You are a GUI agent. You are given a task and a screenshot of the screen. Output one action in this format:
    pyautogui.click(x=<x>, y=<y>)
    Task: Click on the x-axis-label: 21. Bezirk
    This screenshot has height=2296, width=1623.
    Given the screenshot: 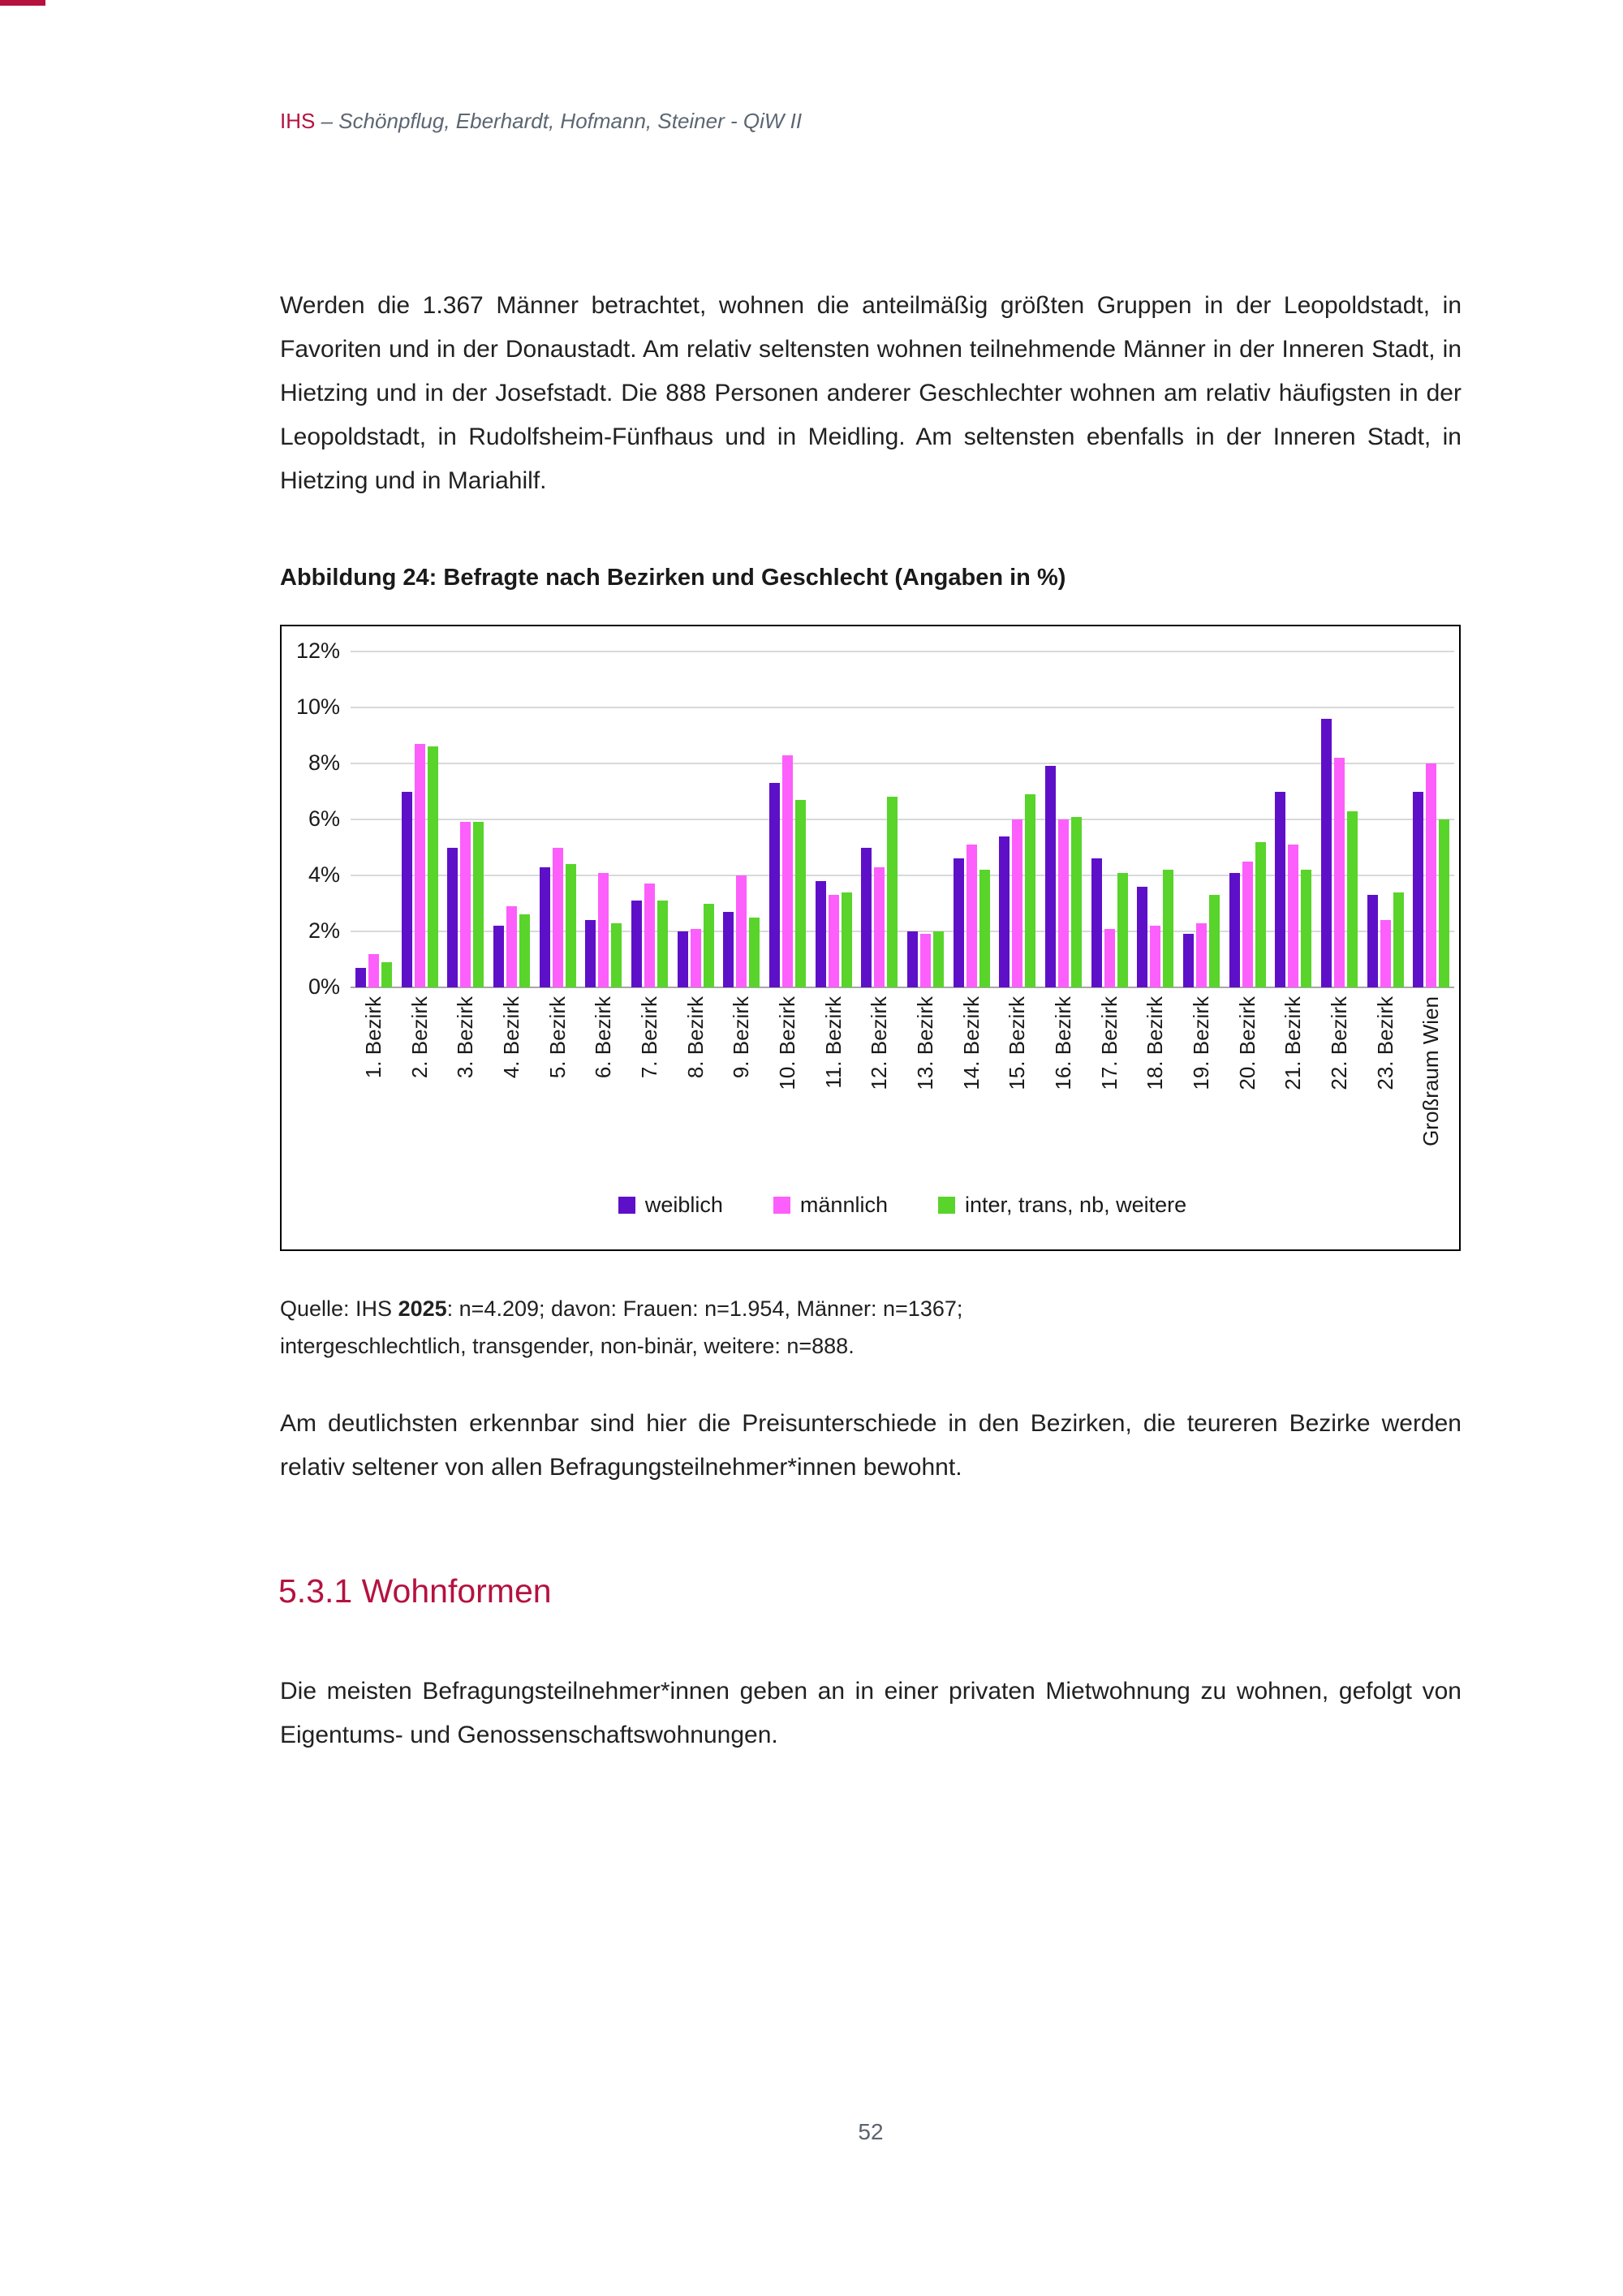 What is the action you would take?
    pyautogui.click(x=1293, y=1092)
    